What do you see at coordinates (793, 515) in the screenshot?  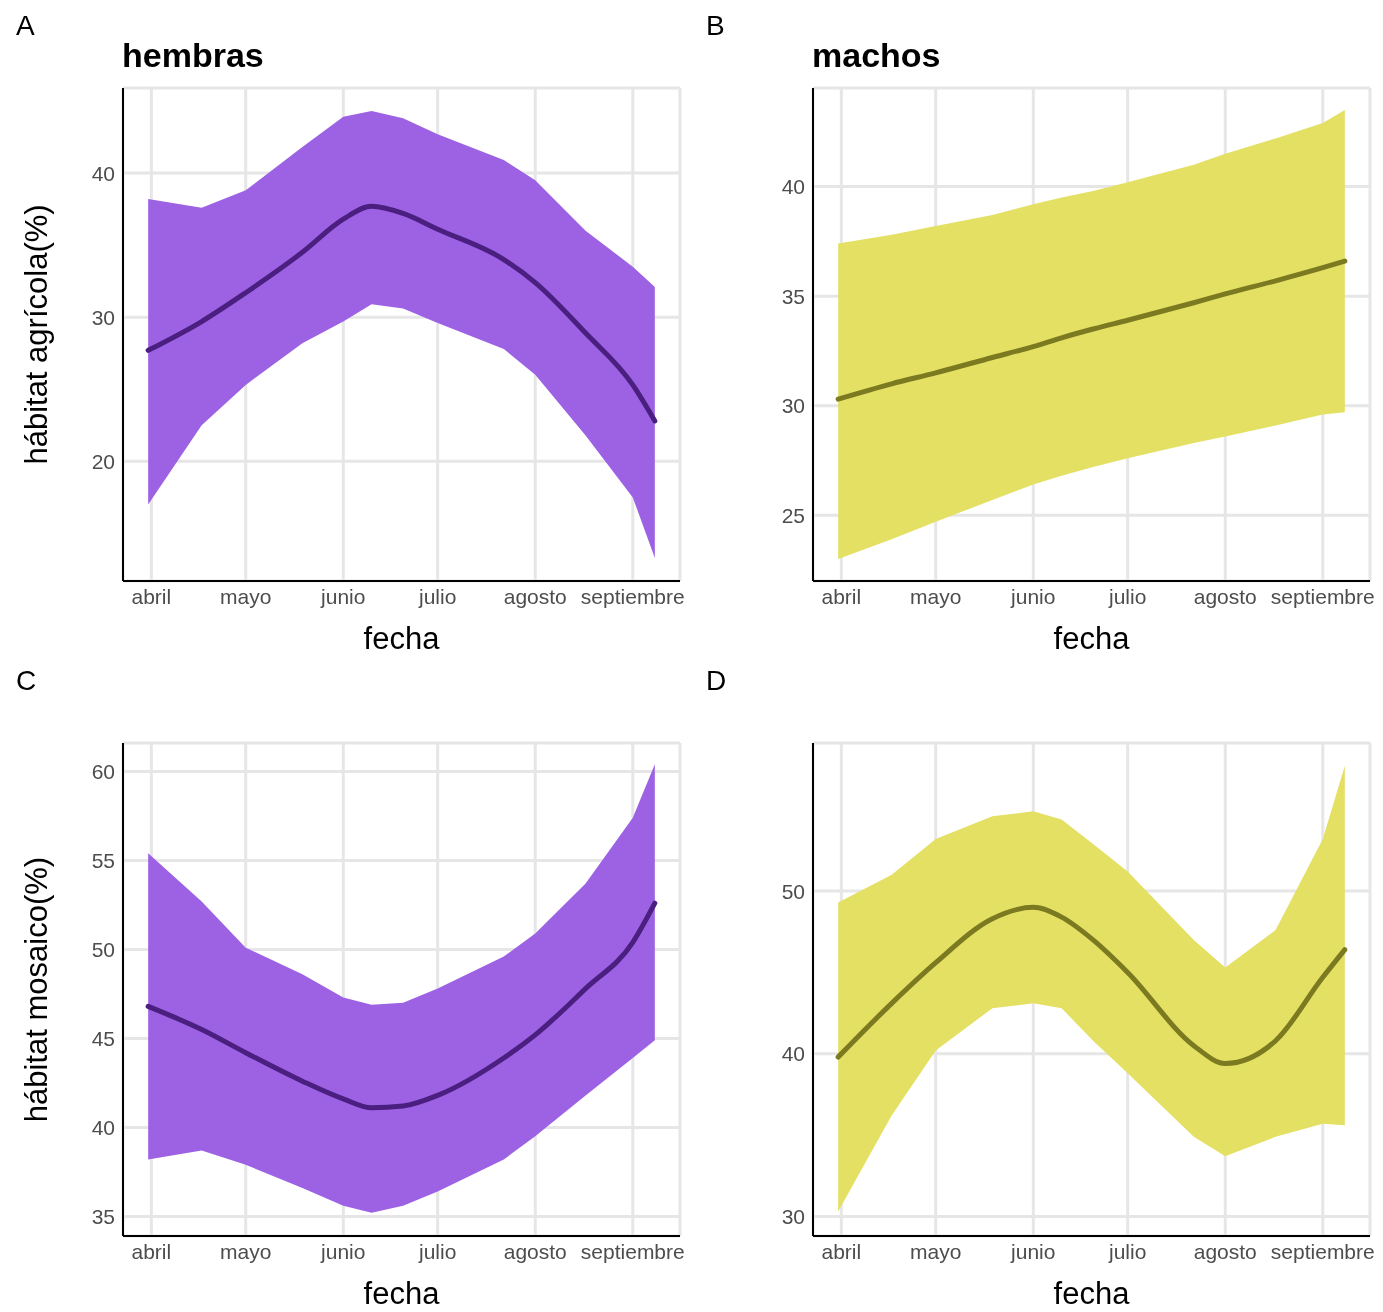 I see `y-tick-label: 25` at bounding box center [793, 515].